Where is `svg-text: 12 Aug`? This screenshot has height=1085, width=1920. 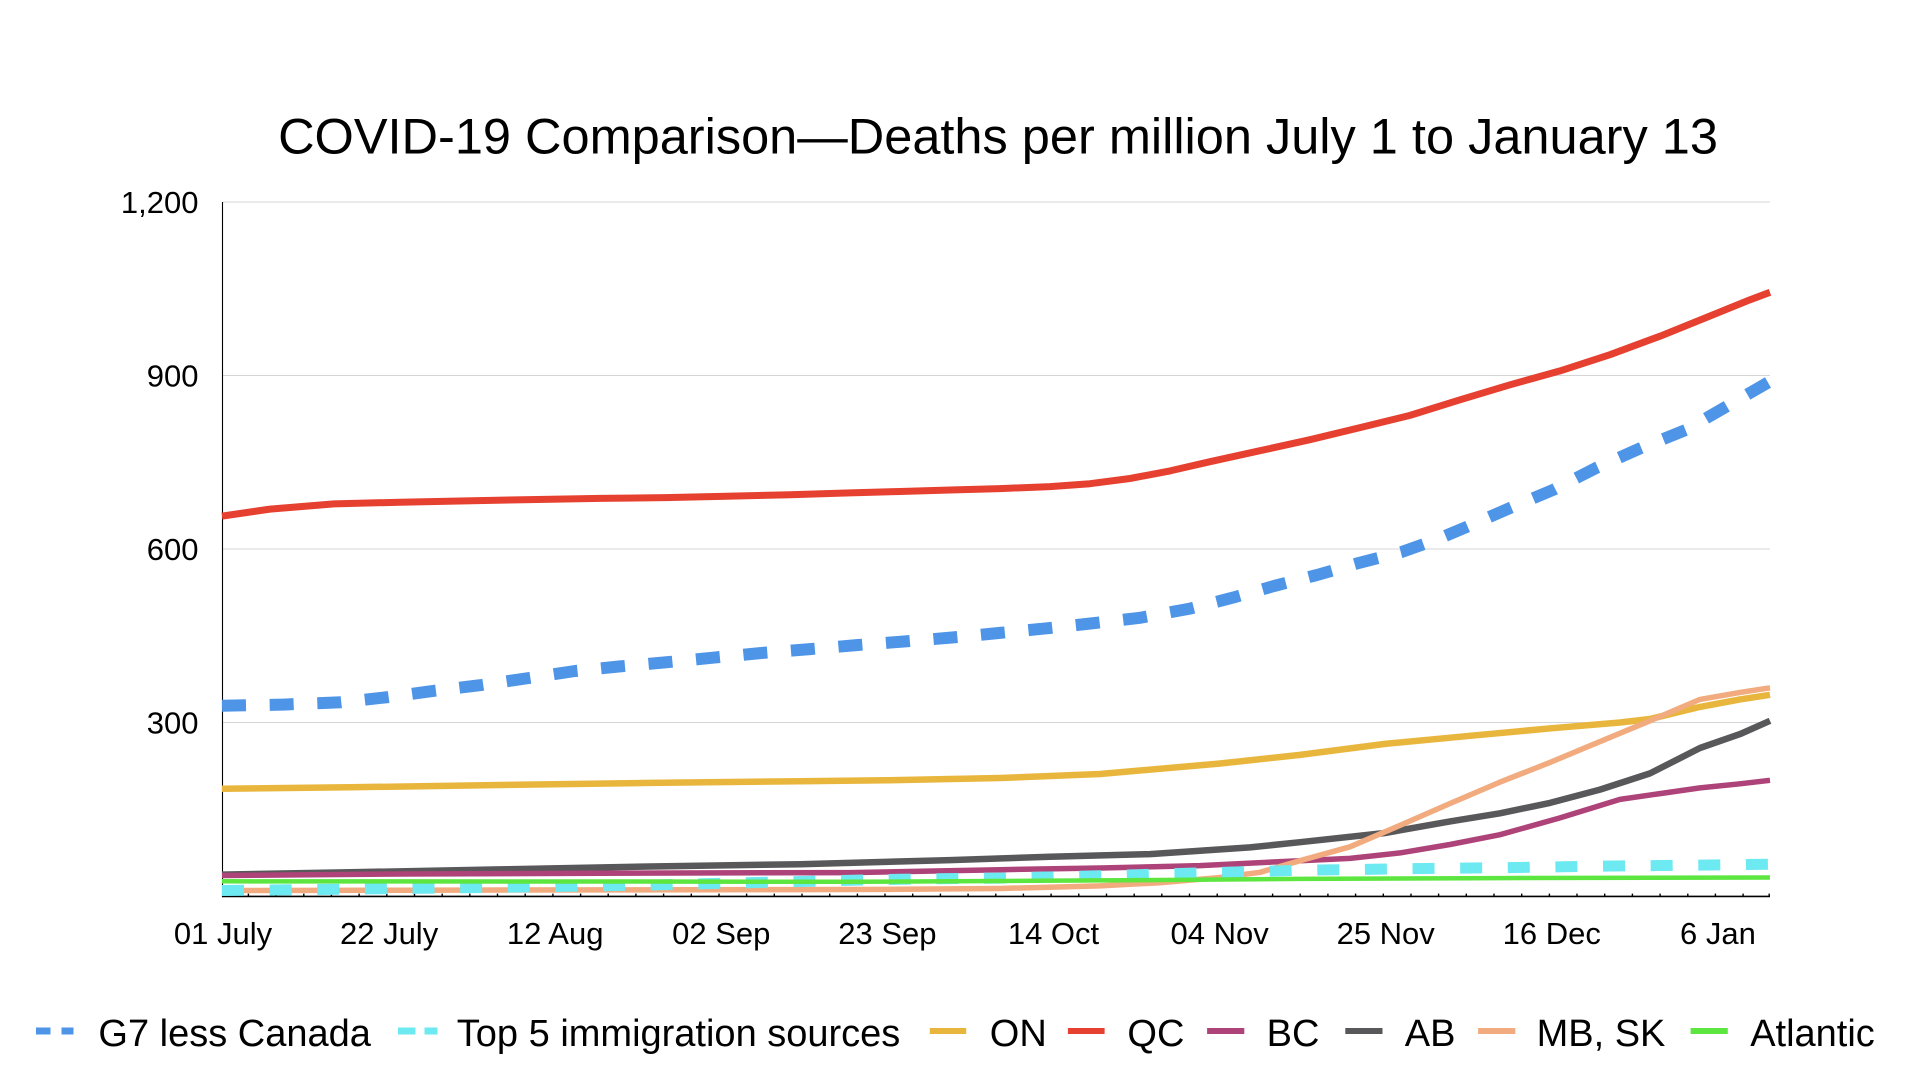
svg-text: 12 Aug is located at coordinates (555, 933).